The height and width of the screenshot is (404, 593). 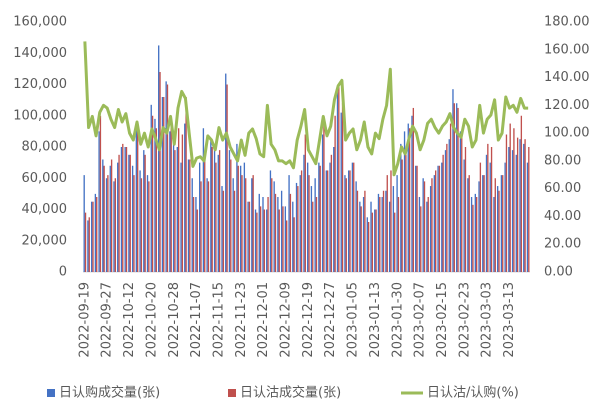 I want to click on x-tick-label: 2022-10-12, so click(x=129, y=320).